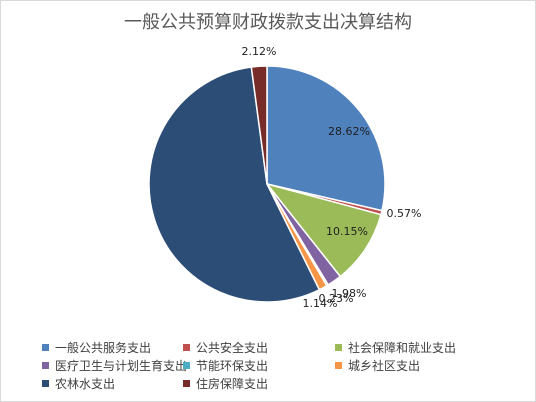 The height and width of the screenshot is (402, 536). Describe the element at coordinates (404, 213) in the screenshot. I see `slice-label-1: 0.57%` at that location.